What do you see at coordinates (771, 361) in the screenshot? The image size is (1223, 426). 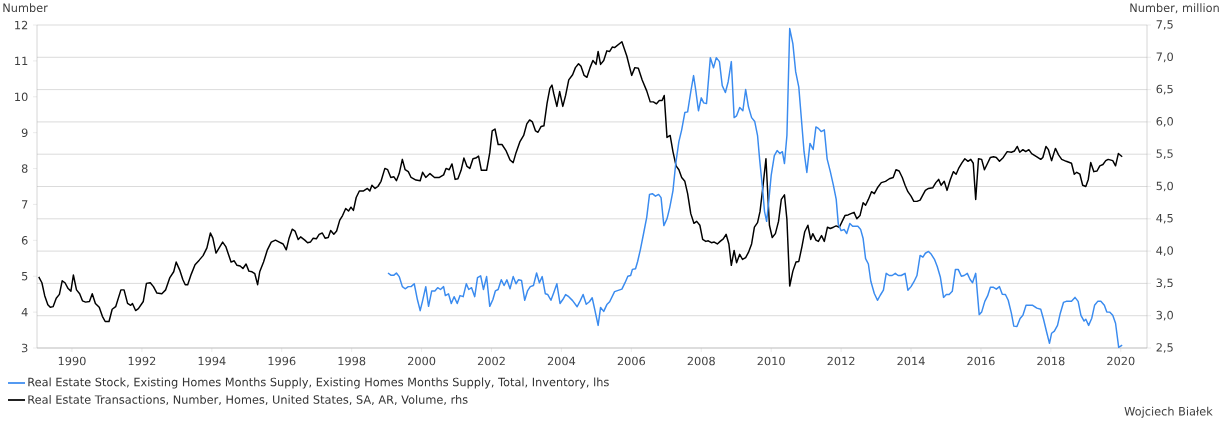 I see `x-tick-label: 2010` at bounding box center [771, 361].